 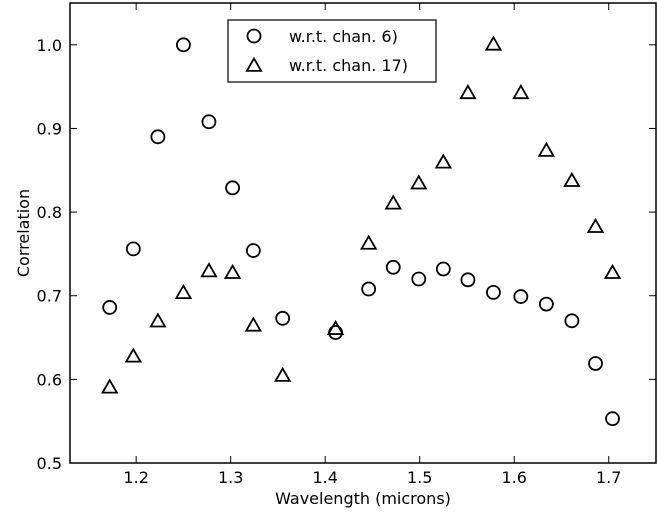 I want to click on y-tick-label: 0.8, so click(x=49, y=212).